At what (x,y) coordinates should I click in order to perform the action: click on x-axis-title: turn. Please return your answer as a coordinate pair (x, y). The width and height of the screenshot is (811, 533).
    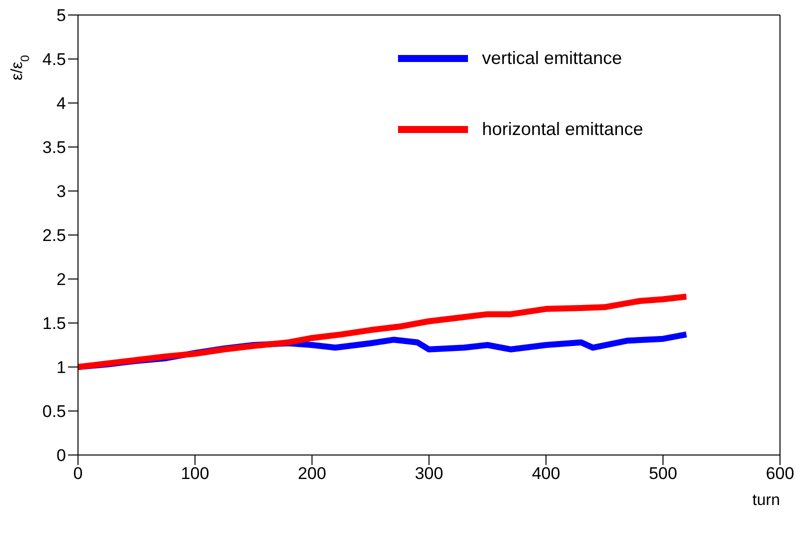
    Looking at the image, I should click on (766, 500).